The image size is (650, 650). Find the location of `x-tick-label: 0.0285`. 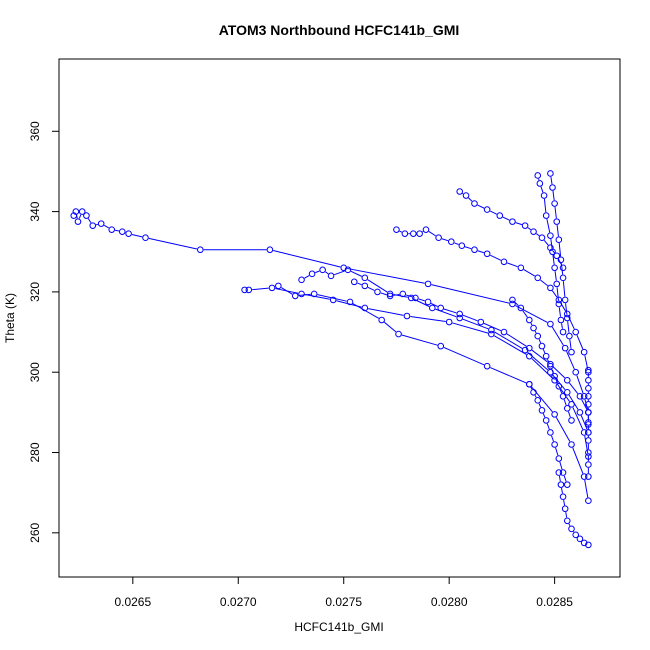

x-tick-label: 0.0285 is located at coordinates (554, 602).